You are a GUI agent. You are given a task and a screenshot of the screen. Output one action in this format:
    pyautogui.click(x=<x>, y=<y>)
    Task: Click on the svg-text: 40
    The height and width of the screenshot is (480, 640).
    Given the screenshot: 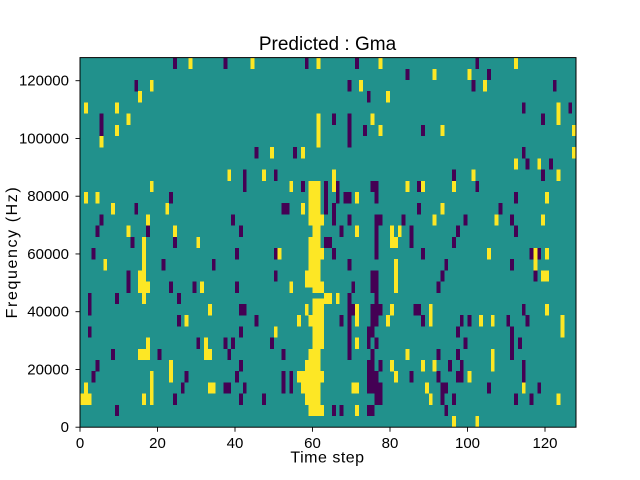 What is the action you would take?
    pyautogui.click(x=235, y=443)
    